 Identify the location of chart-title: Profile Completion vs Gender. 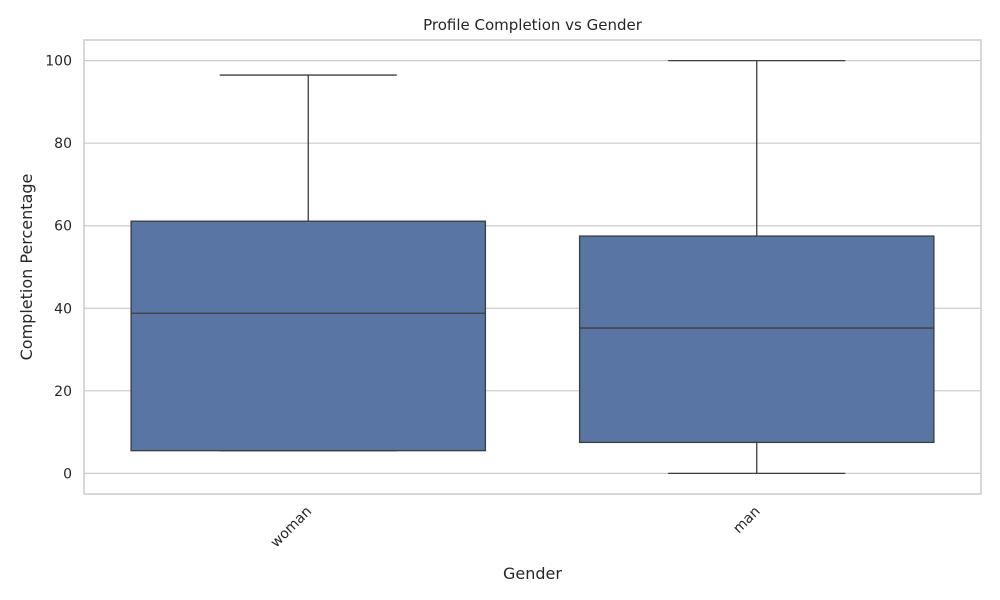
(533, 25).